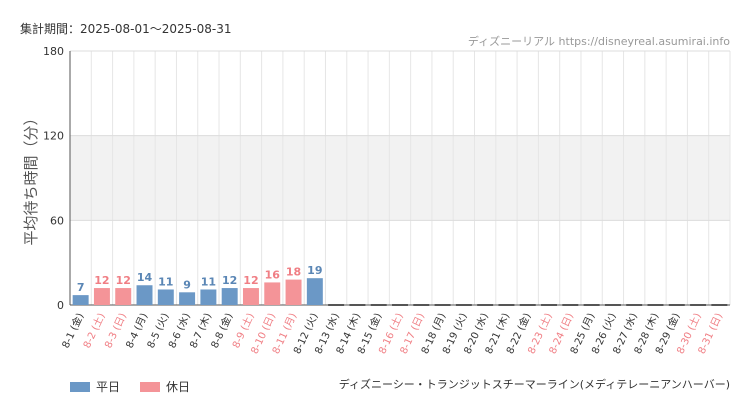  What do you see at coordinates (108, 387) in the screenshot?
I see `legend-label-weekday: 平日` at bounding box center [108, 387].